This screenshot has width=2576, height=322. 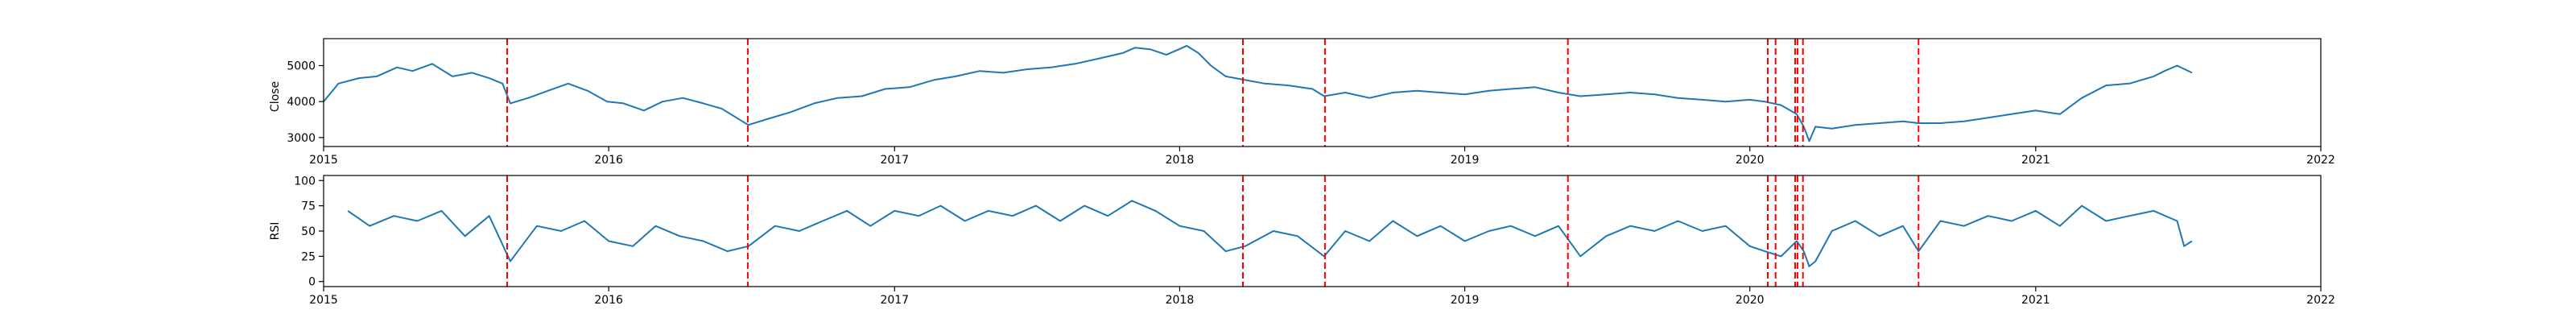 What do you see at coordinates (608, 160) in the screenshot?
I see `close-x-tick-label-1: 2016` at bounding box center [608, 160].